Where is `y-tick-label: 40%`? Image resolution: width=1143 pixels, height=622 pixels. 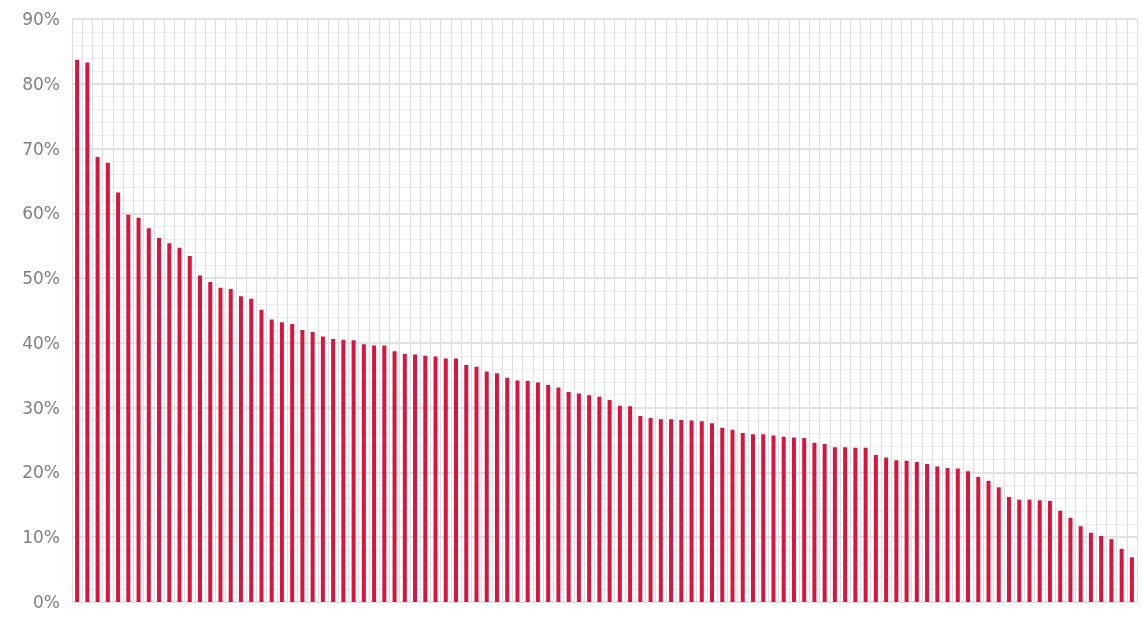 y-tick-label: 40% is located at coordinates (41, 342).